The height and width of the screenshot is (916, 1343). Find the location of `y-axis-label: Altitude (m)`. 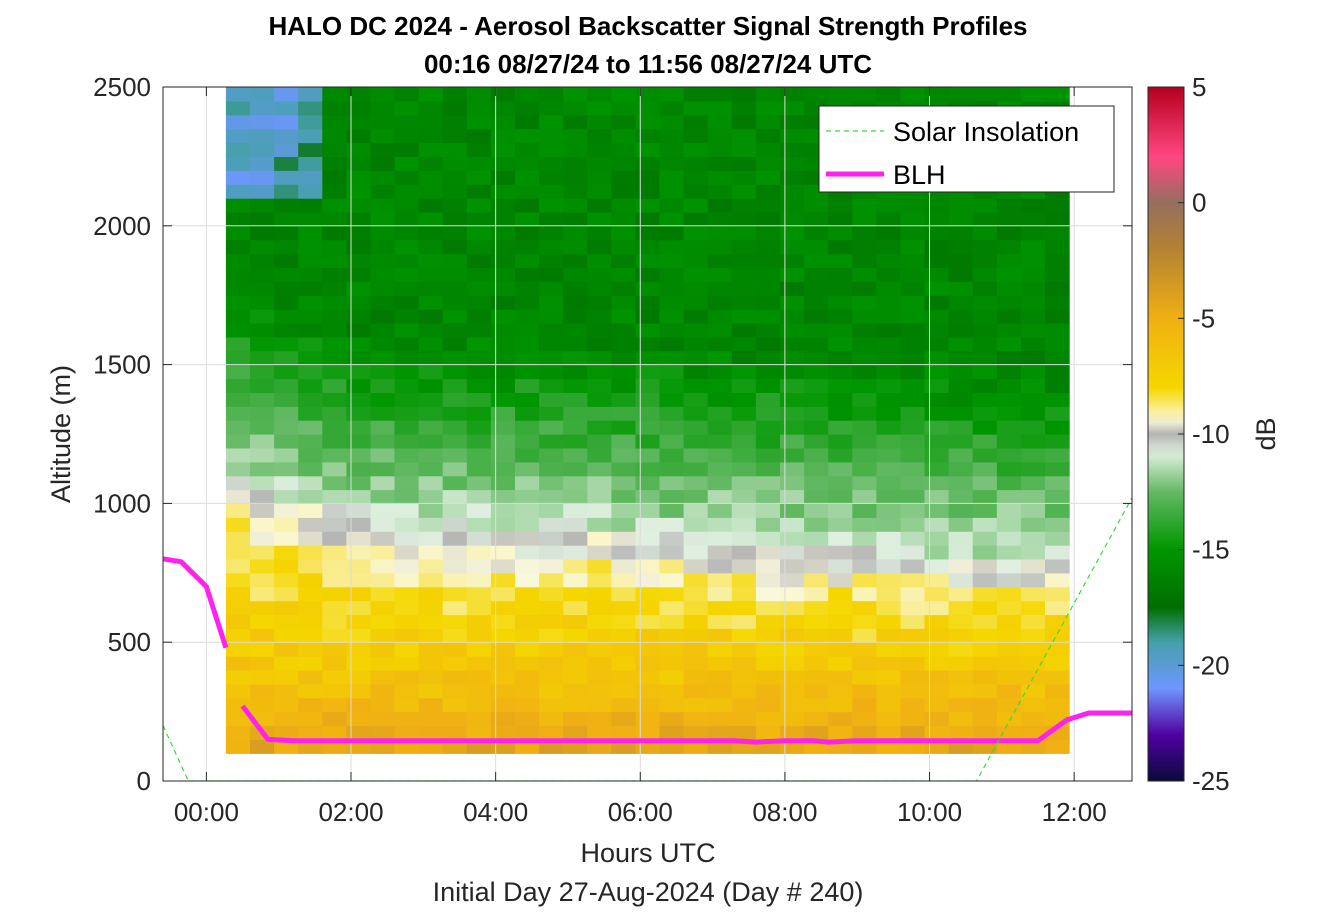

y-axis-label: Altitude (m) is located at coordinates (61, 434).